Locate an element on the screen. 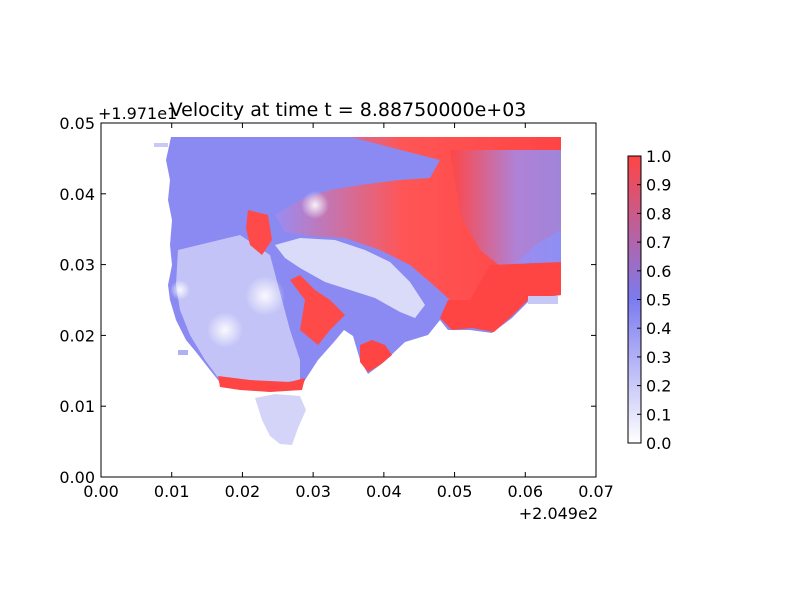 Image resolution: width=800 pixels, height=600 pixels. x-offset-label: +2.049e2 is located at coordinates (558, 513).